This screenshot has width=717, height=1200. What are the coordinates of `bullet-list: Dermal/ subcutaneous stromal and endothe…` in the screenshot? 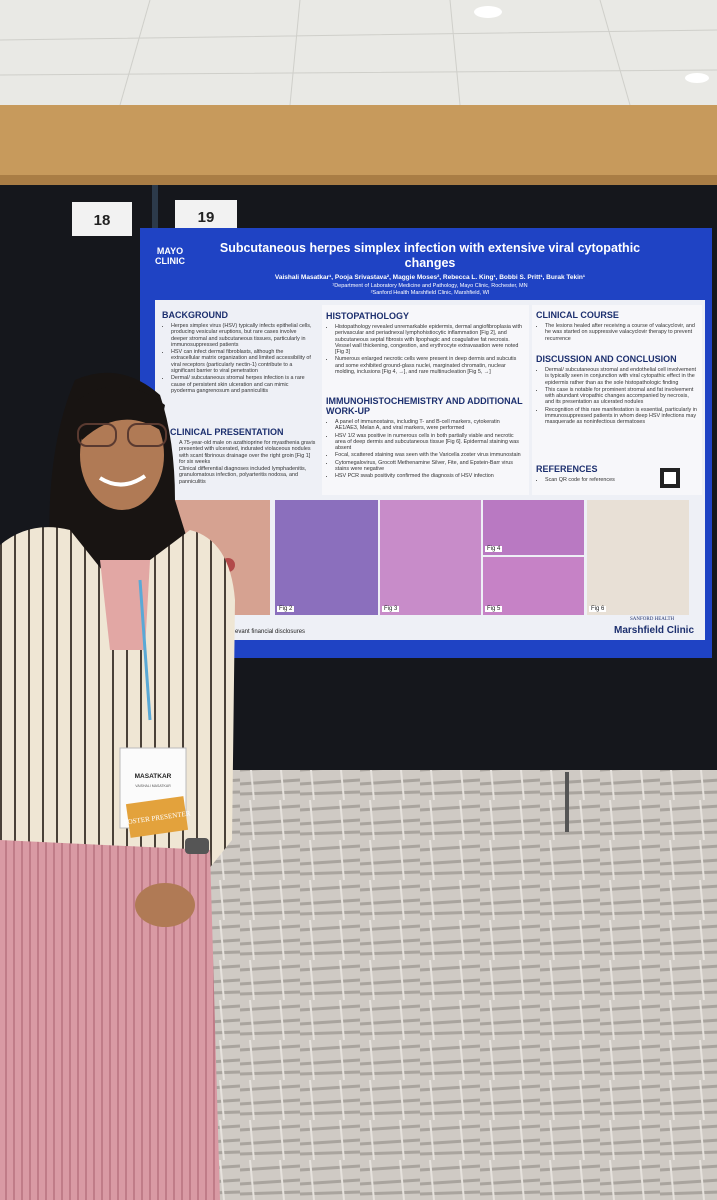 It's located at (617, 396).